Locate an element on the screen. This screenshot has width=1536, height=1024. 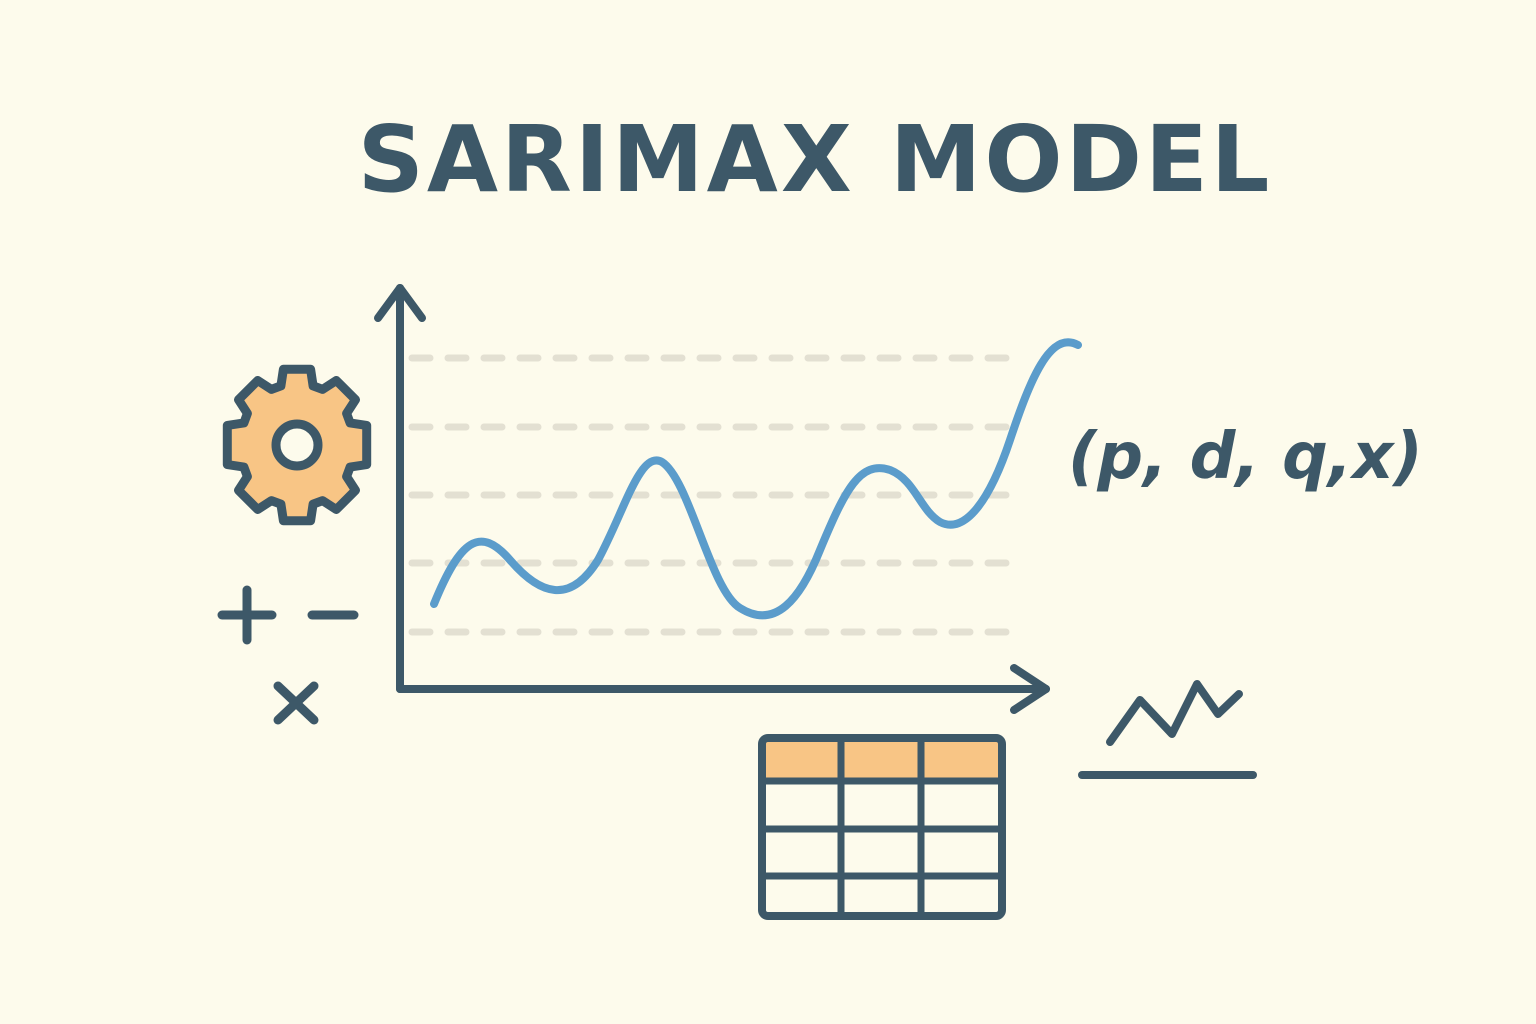
table-header-fill is located at coordinates (882, 759).